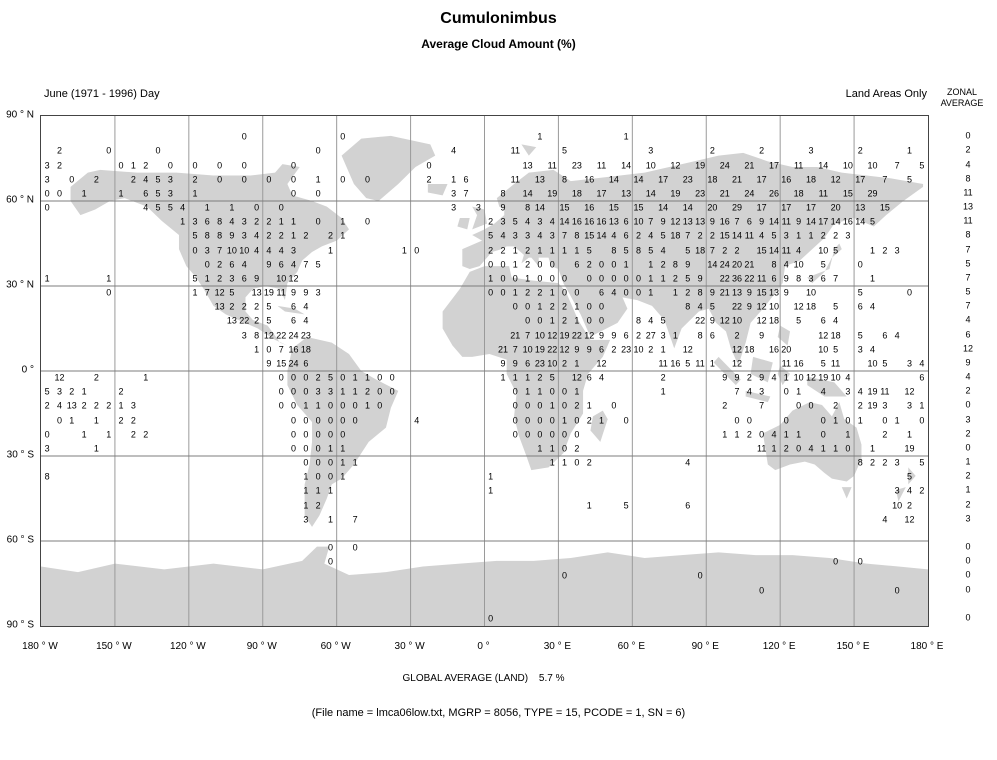 The image size is (997, 760). Describe the element at coordinates (269, 363) in the screenshot. I see `grid-cell-value: 9` at that location.